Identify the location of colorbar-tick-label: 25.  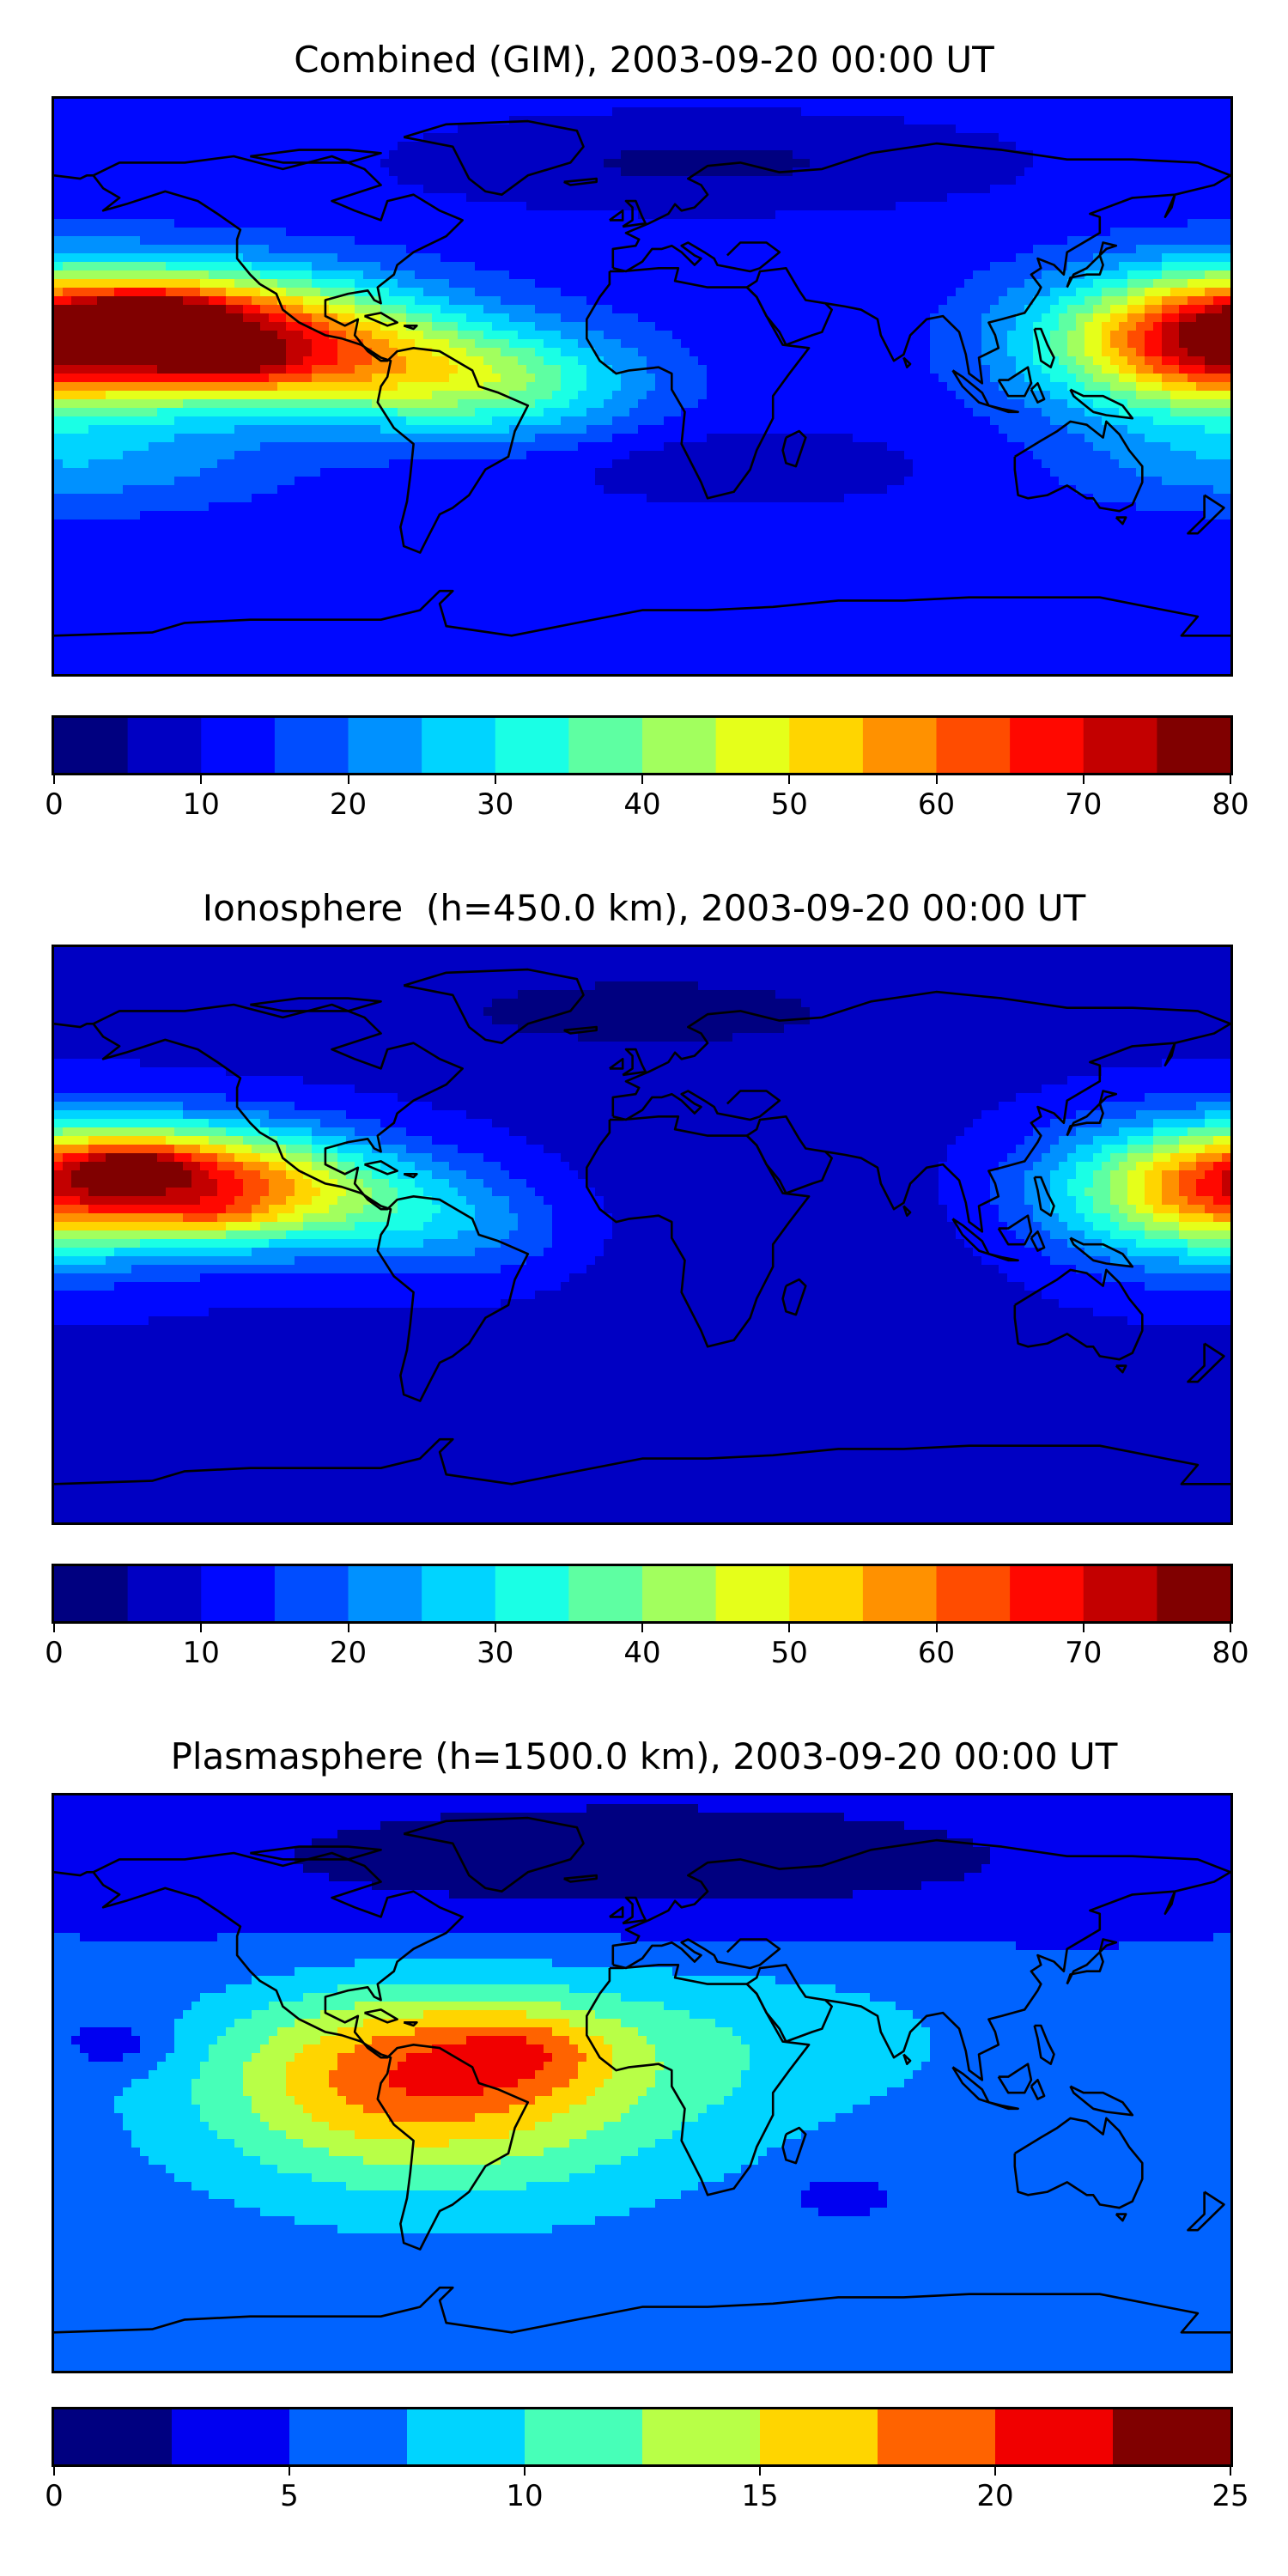
(1230, 2496).